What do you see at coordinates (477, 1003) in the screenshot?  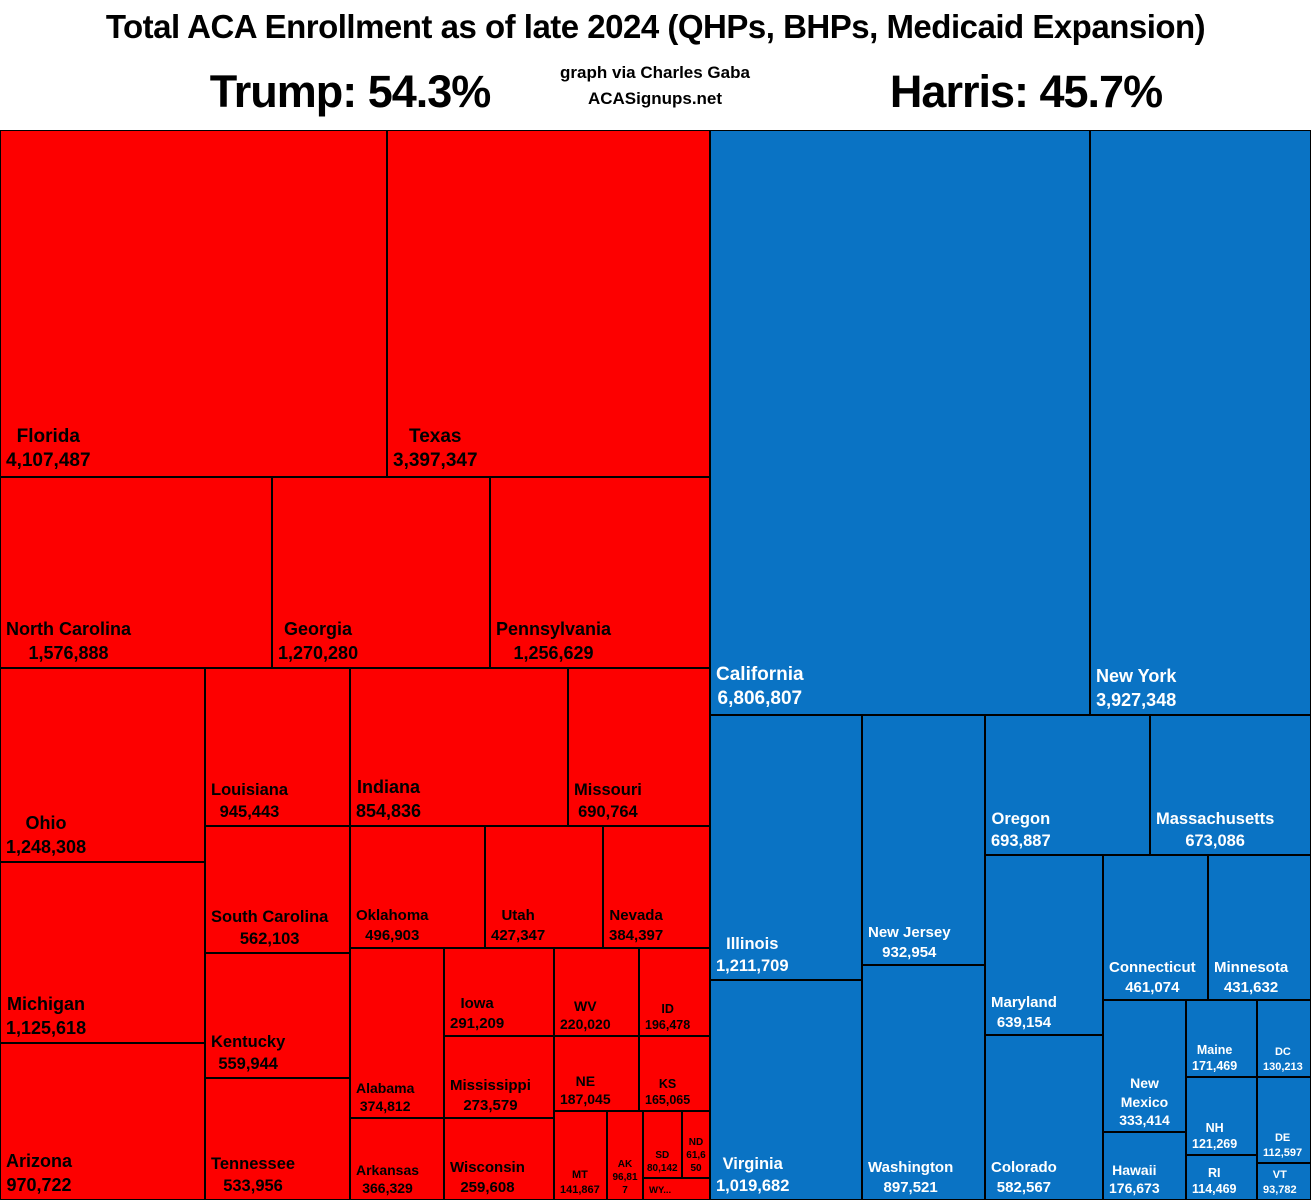 I see `state-name: Iowa` at bounding box center [477, 1003].